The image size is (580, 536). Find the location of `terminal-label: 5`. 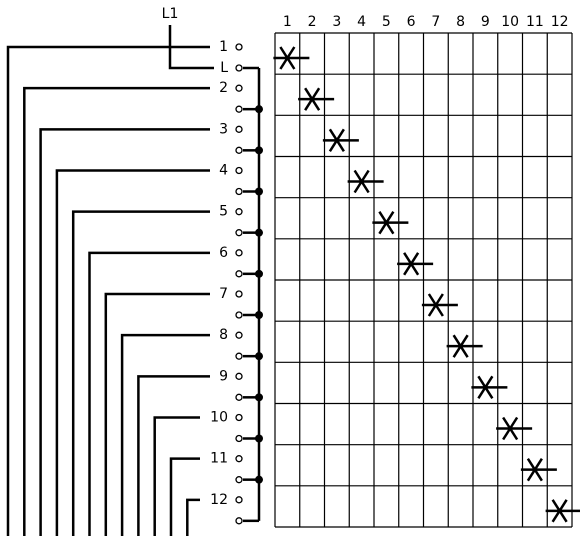

terminal-label: 5 is located at coordinates (223, 212).